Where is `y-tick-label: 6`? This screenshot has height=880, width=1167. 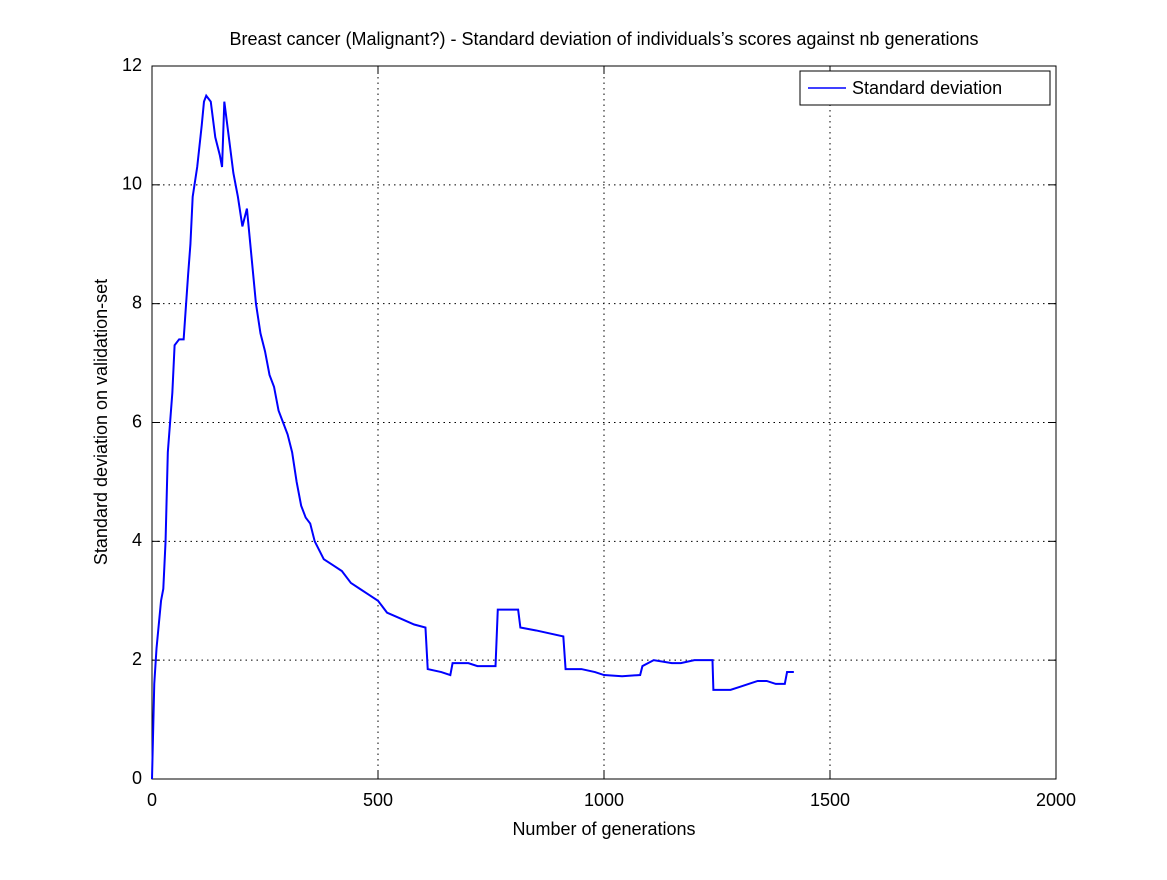
y-tick-label: 6 is located at coordinates (137, 421).